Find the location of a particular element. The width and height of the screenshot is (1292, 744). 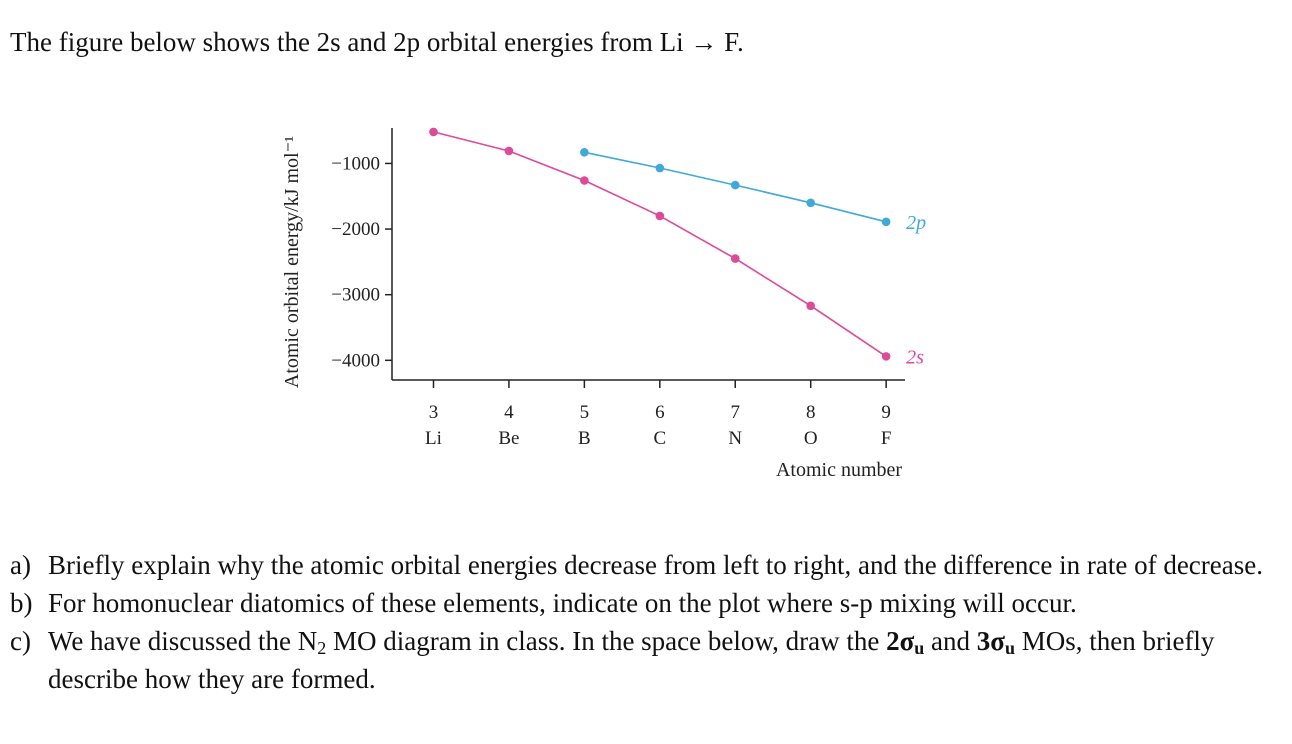

x-tick-label: 8 is located at coordinates (811, 412).